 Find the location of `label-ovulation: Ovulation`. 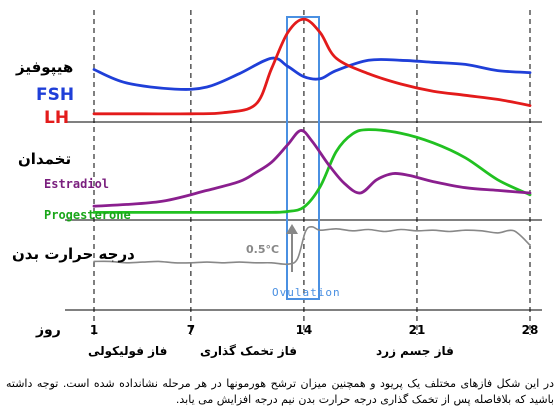

label-ovulation: Ovulation is located at coordinates (306, 292).